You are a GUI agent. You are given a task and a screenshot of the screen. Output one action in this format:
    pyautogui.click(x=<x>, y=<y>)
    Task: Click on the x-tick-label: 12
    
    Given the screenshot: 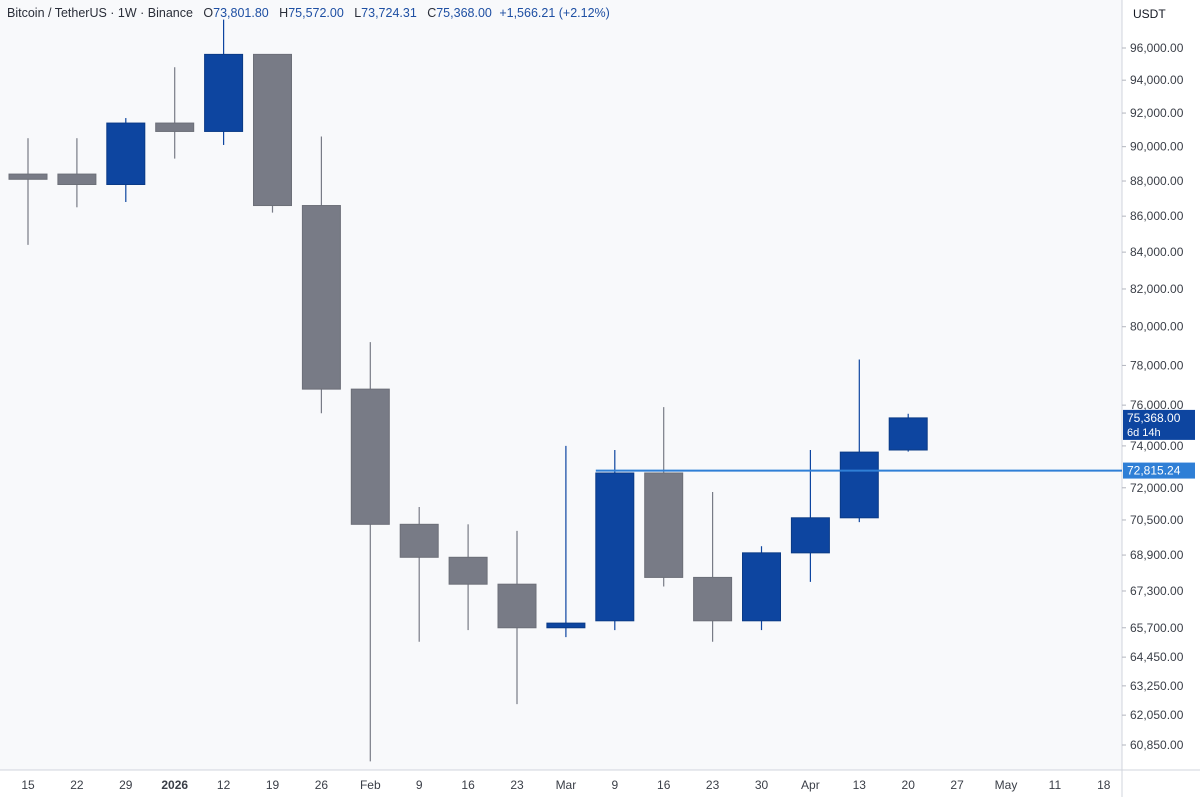 What is the action you would take?
    pyautogui.click(x=224, y=785)
    